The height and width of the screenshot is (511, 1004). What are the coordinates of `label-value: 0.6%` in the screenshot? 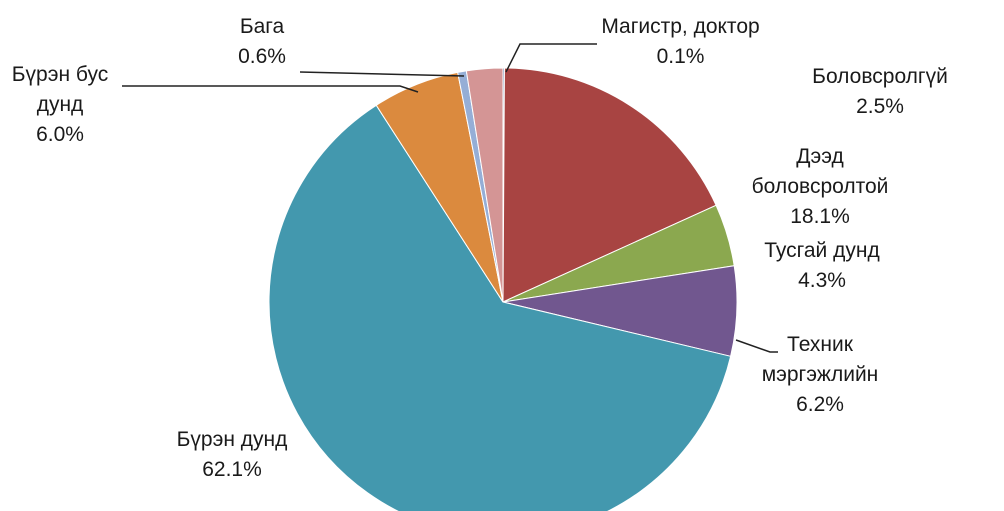 It's located at (262, 56).